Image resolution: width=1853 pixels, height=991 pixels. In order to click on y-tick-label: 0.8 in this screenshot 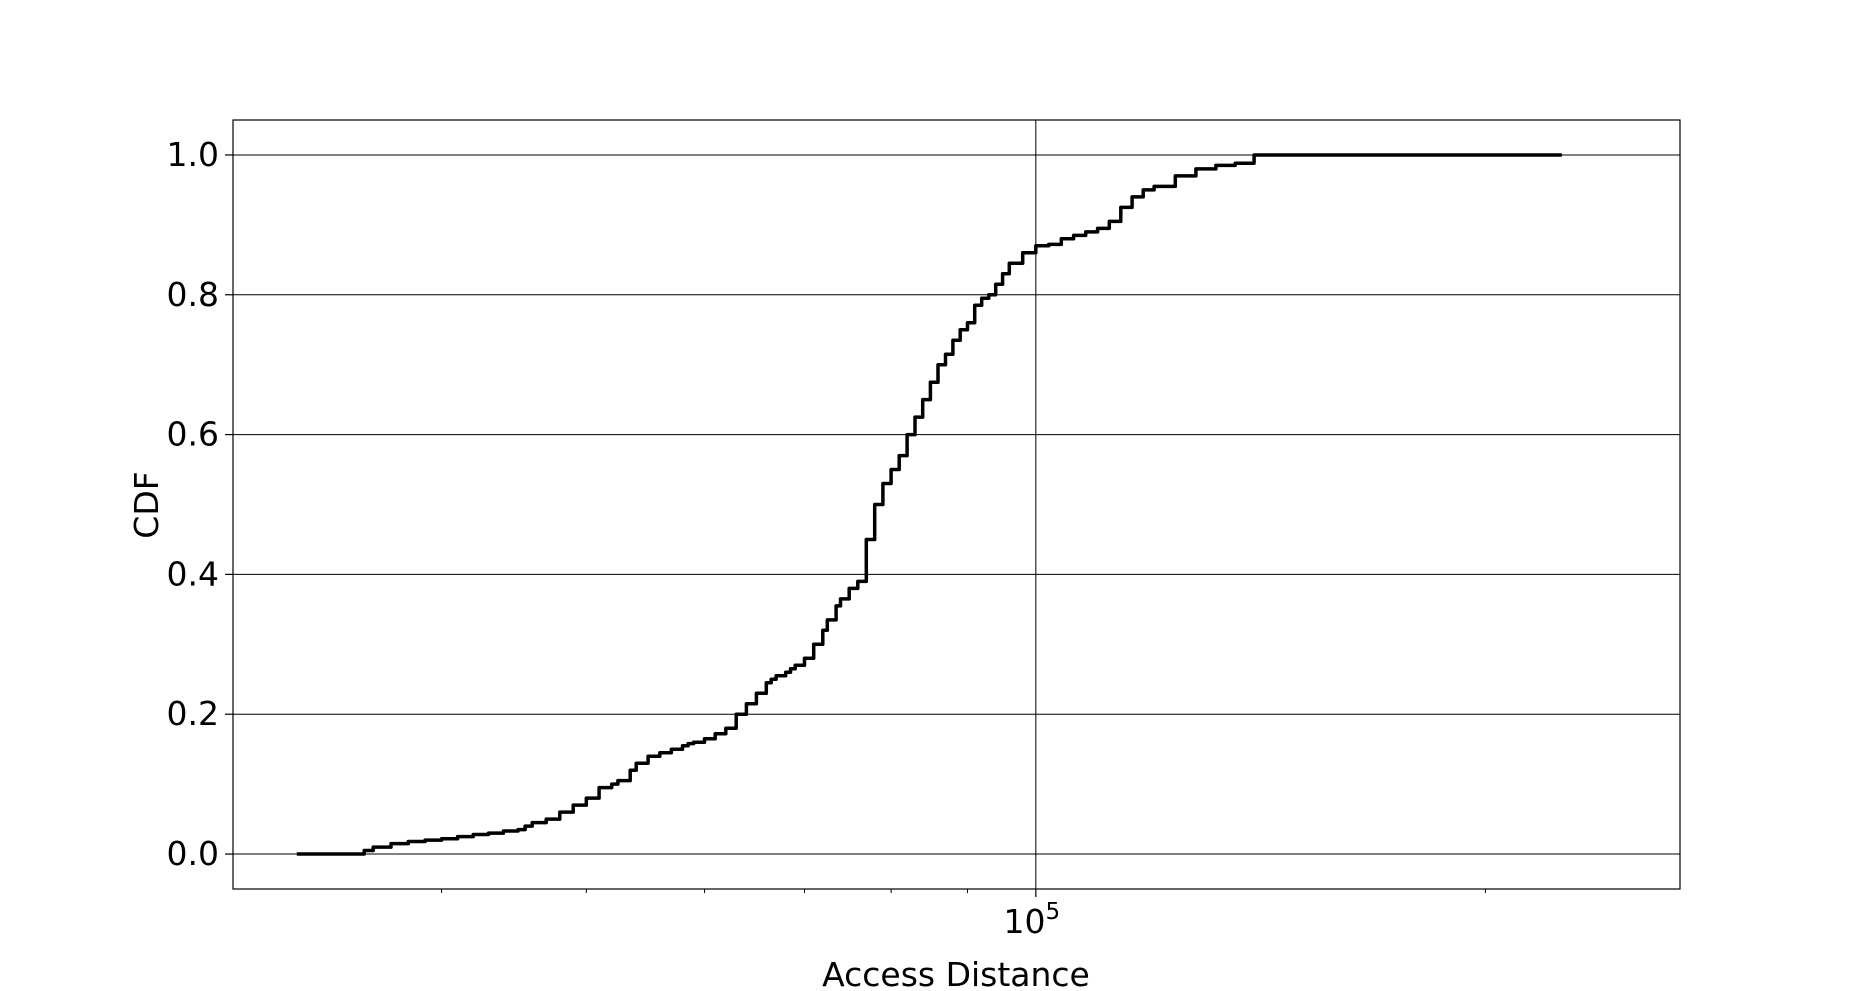, I will do `click(193, 294)`.